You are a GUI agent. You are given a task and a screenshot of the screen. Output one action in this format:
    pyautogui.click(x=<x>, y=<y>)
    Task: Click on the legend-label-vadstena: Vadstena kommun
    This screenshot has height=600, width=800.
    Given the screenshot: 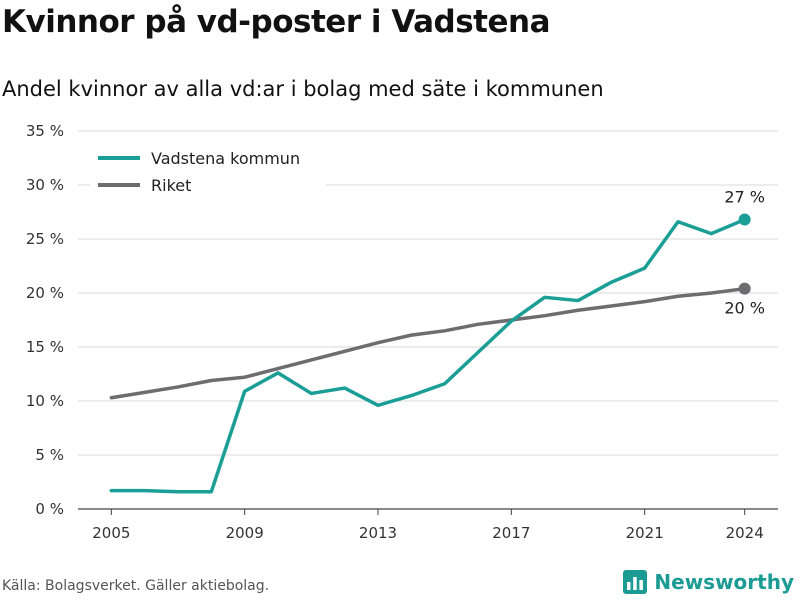 What is the action you would take?
    pyautogui.click(x=225, y=158)
    